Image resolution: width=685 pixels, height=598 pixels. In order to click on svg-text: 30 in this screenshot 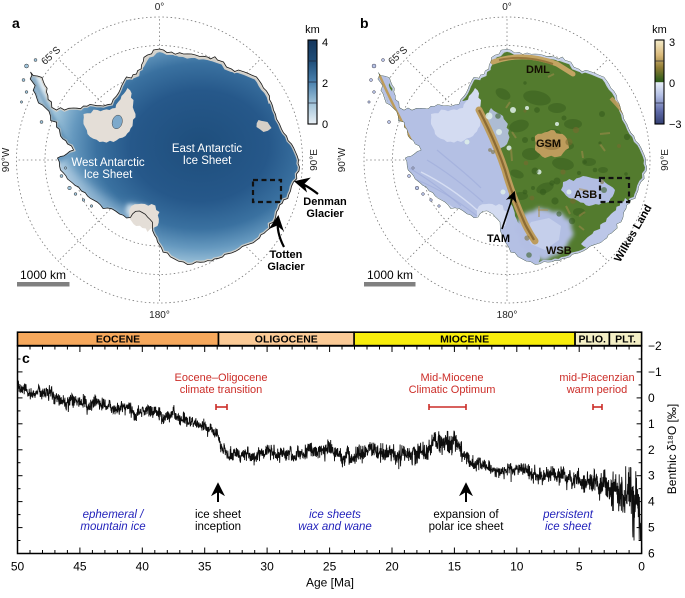, I will do `click(267, 567)`.